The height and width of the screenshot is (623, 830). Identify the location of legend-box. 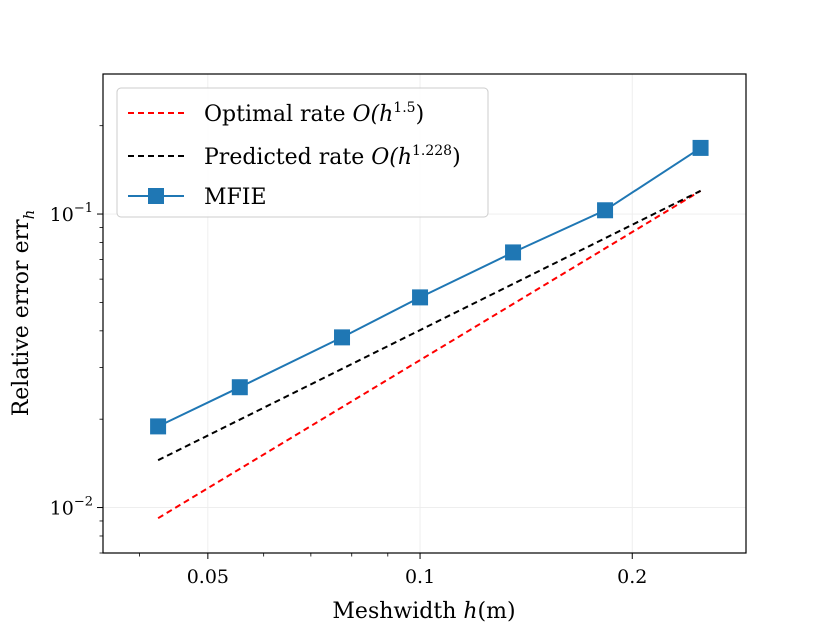
(302, 152).